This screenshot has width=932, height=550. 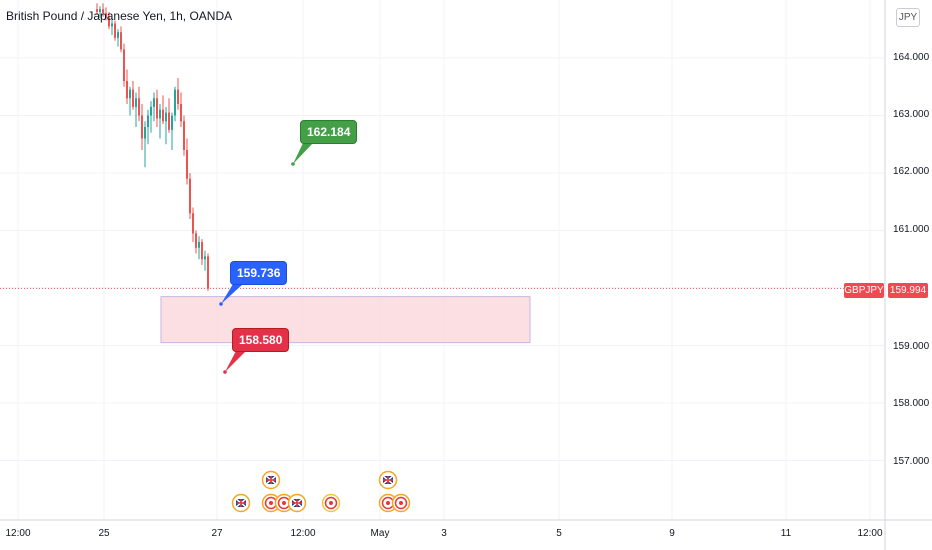 I want to click on y-tick-label: 158.000, so click(x=911, y=403).